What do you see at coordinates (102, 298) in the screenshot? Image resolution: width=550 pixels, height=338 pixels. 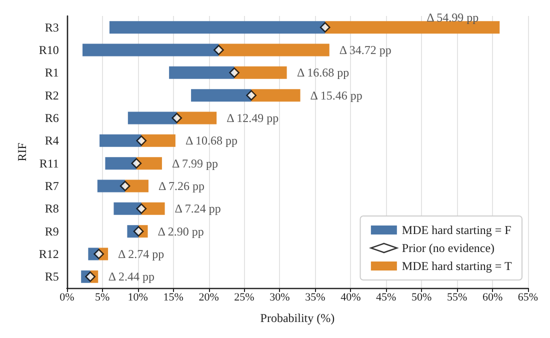 I see `x-tick-label: 5%` at bounding box center [102, 298].